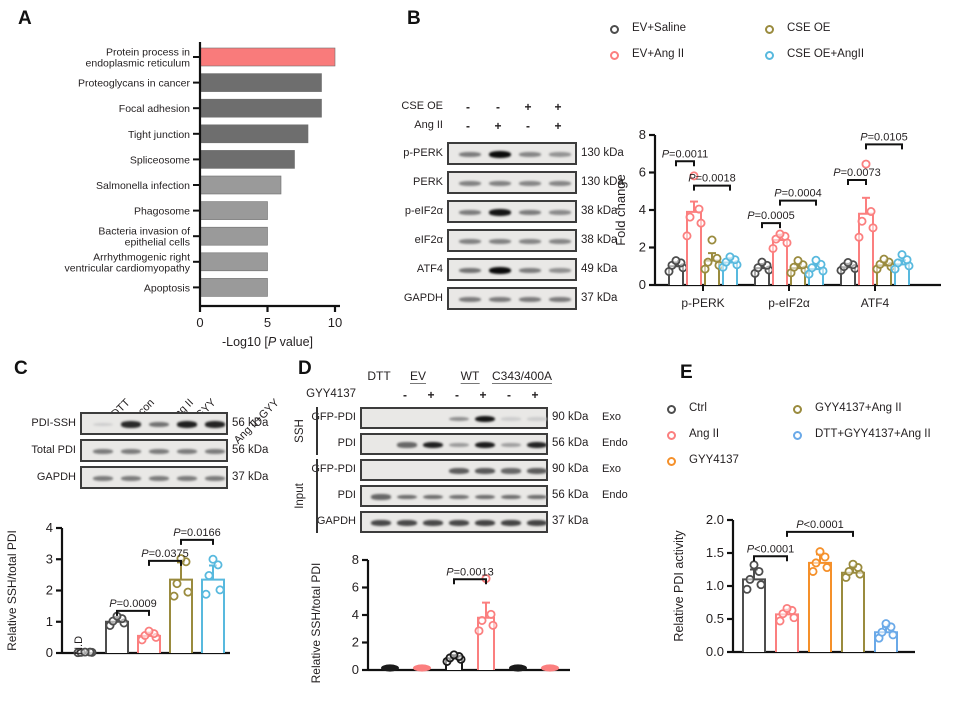 The image size is (961, 708). What do you see at coordinates (167, 288) in the screenshot?
I see `panel-a-category-label: Apoptosis` at bounding box center [167, 288].